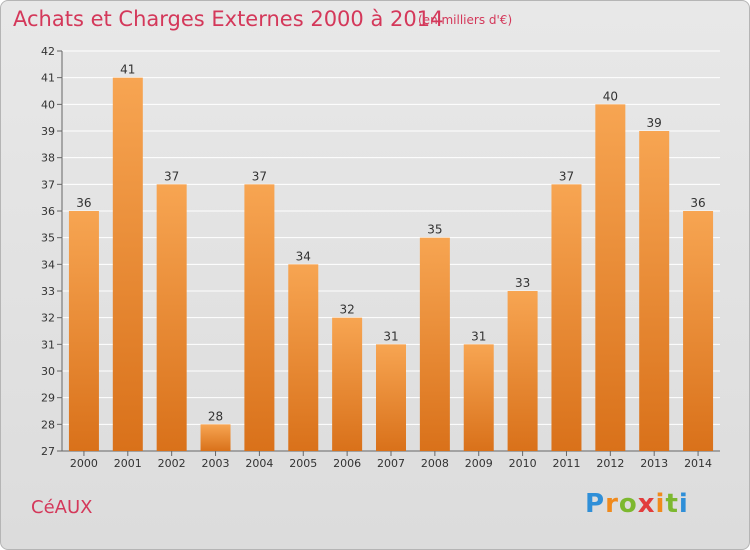 This screenshot has width=750, height=550. I want to click on y-tick-label-40: 40, so click(48, 104).